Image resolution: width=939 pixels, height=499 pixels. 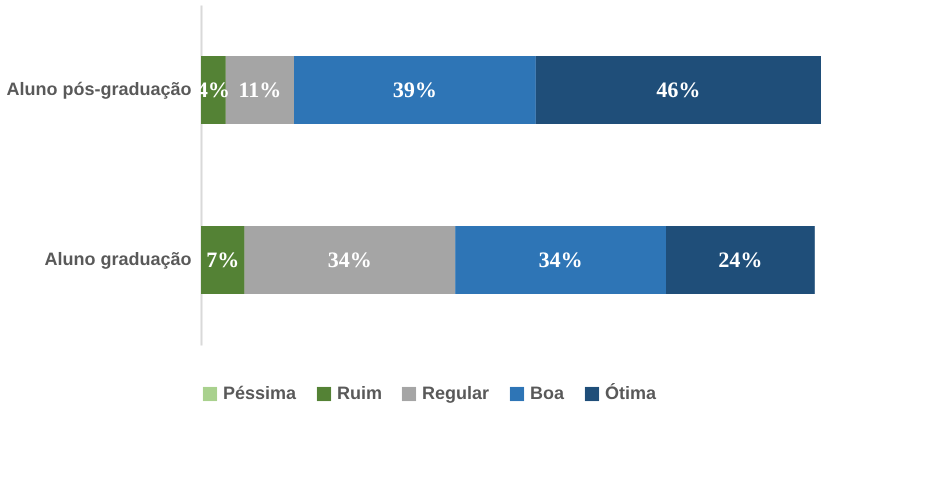 I want to click on legend-label: Péssima, so click(x=260, y=393).